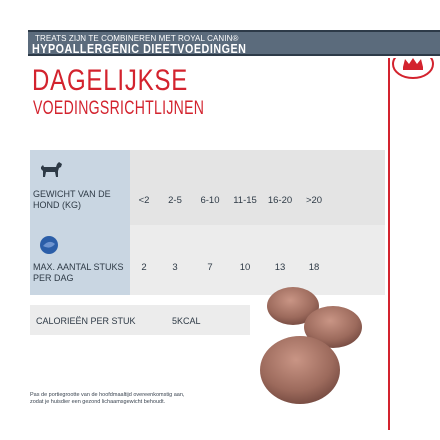 The height and width of the screenshot is (440, 440). I want to click on max-pieces-value: 13, so click(280, 267).